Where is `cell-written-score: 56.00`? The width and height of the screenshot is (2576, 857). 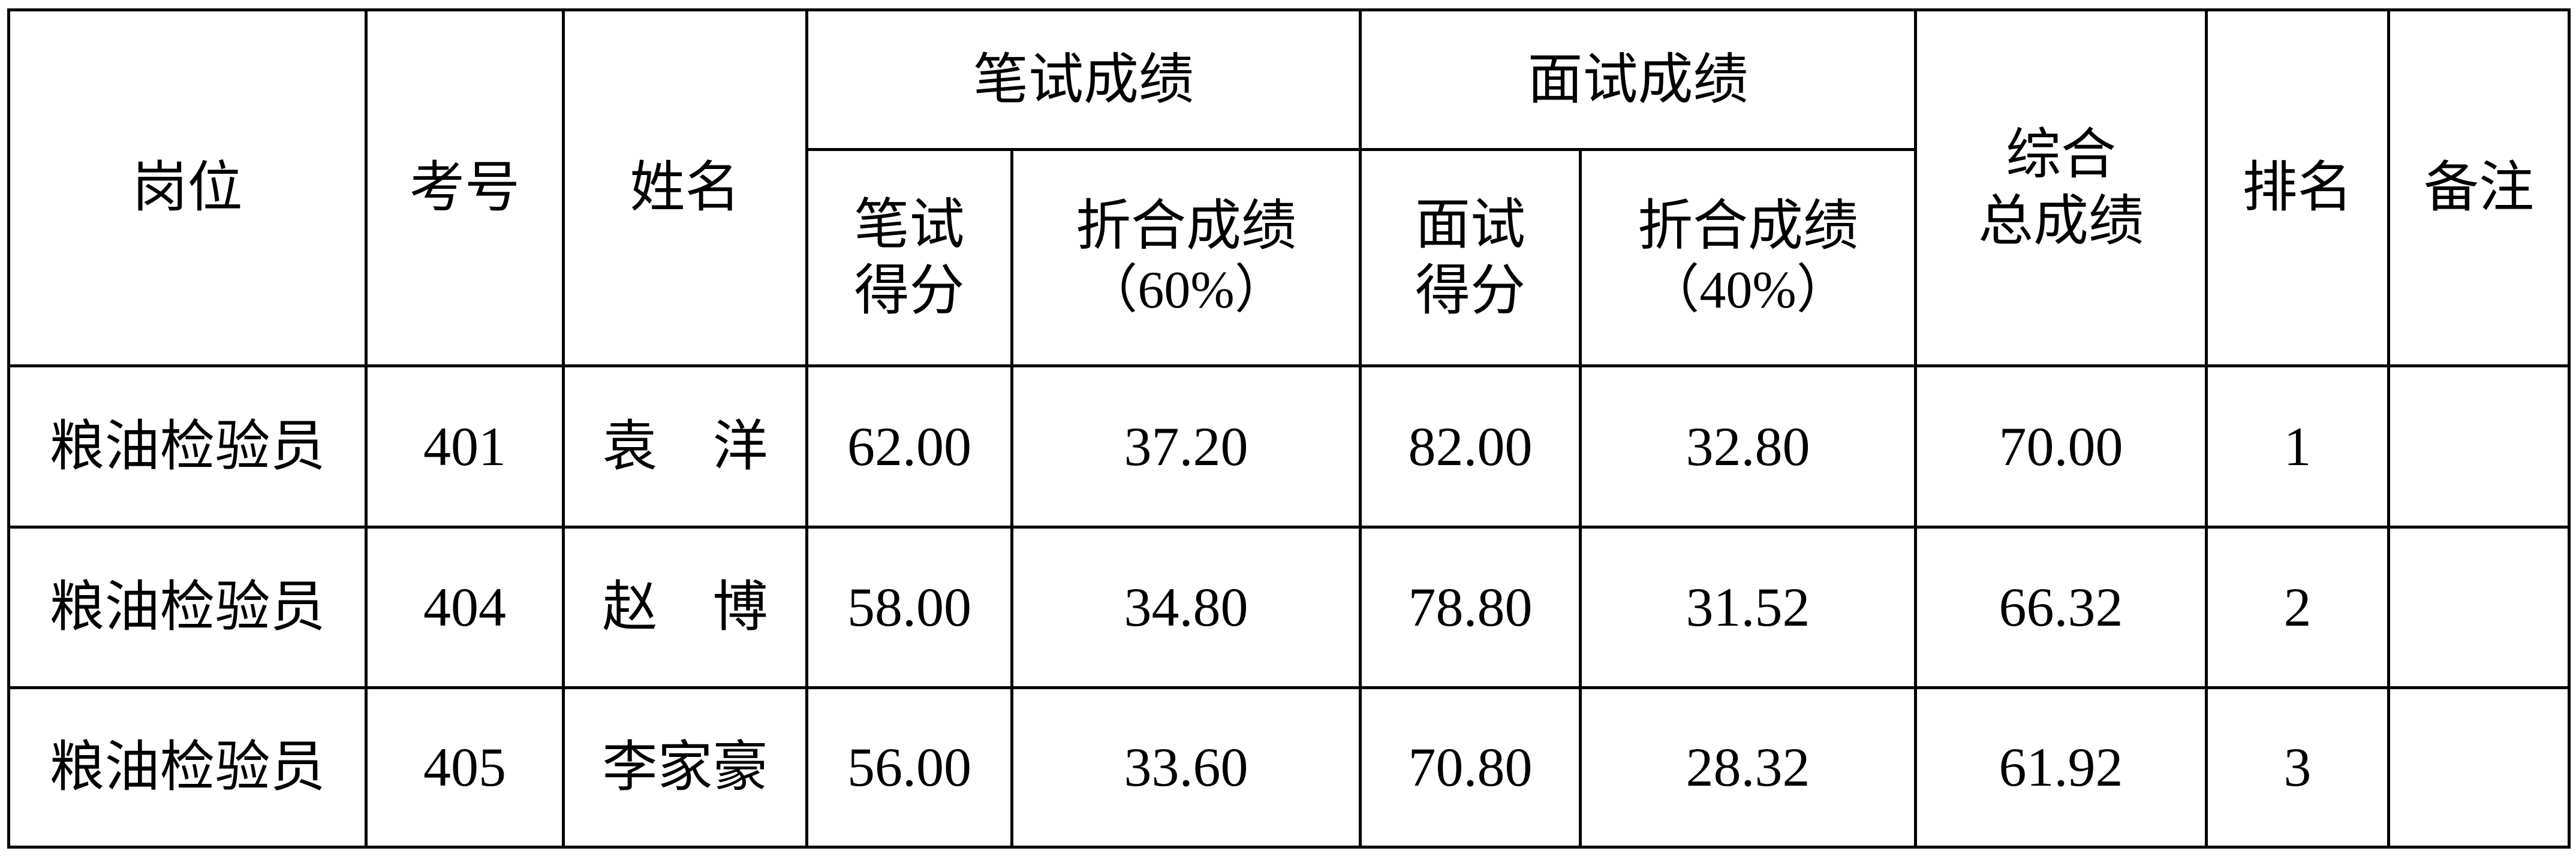 cell-written-score: 56.00 is located at coordinates (909, 767).